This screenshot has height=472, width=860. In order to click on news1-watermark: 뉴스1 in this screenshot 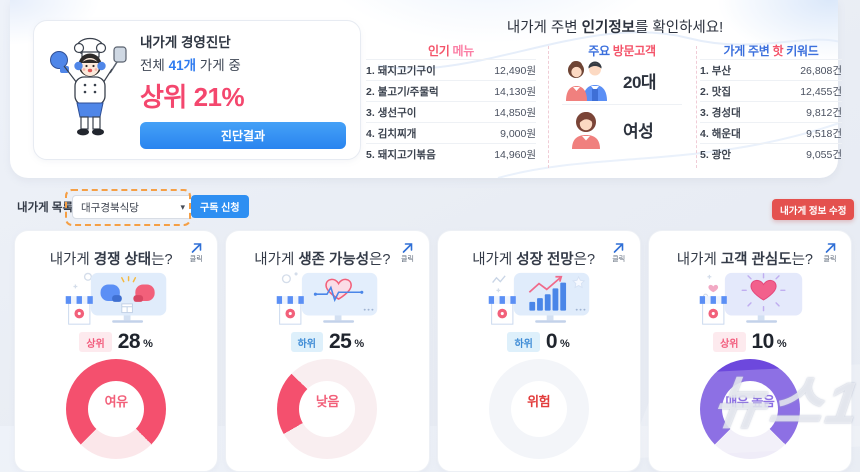, I will do `click(784, 403)`.